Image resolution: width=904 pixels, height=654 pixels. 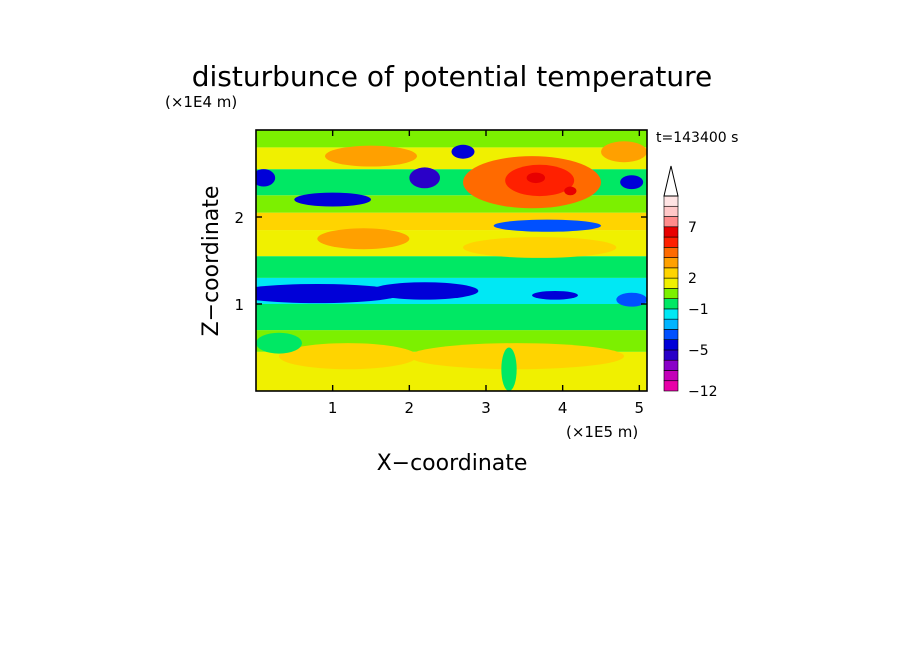 I want to click on colorbar-label-3: 2, so click(x=692, y=279).